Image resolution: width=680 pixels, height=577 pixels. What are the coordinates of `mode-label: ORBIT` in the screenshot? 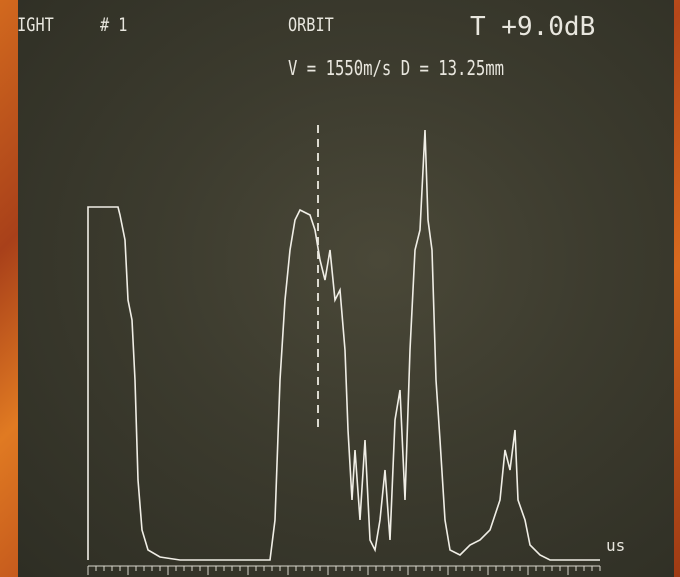 It's located at (311, 25).